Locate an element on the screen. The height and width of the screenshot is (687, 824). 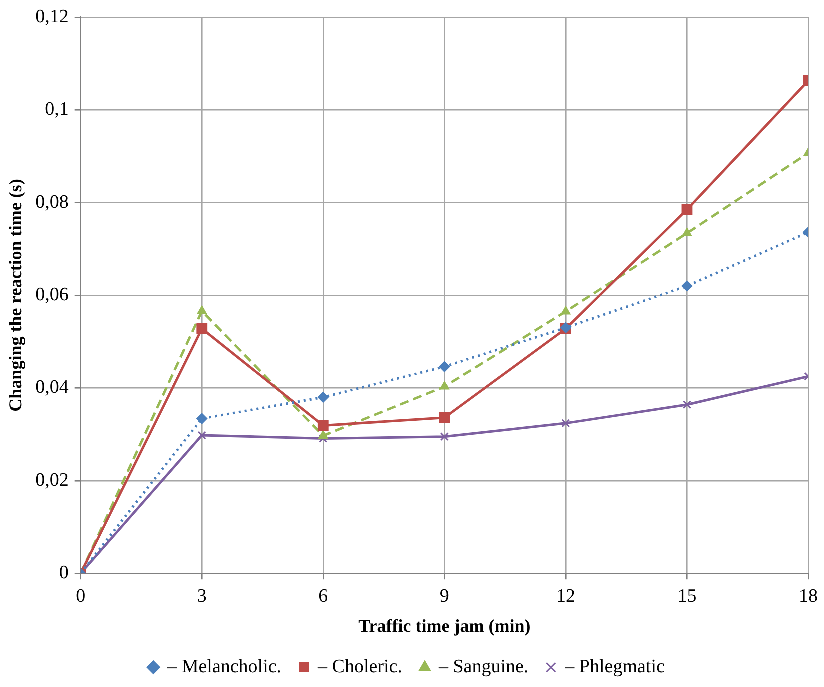
y-tick-label: 0,12 is located at coordinates (52, 17).